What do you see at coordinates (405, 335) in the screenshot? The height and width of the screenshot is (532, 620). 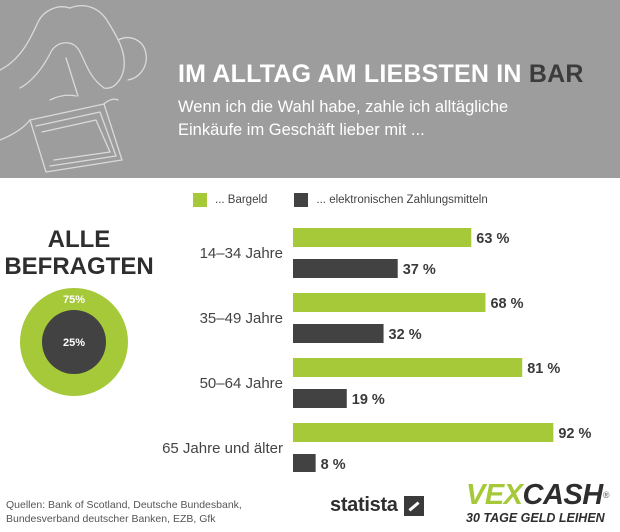 I see `bar-value-label: 32 %` at bounding box center [405, 335].